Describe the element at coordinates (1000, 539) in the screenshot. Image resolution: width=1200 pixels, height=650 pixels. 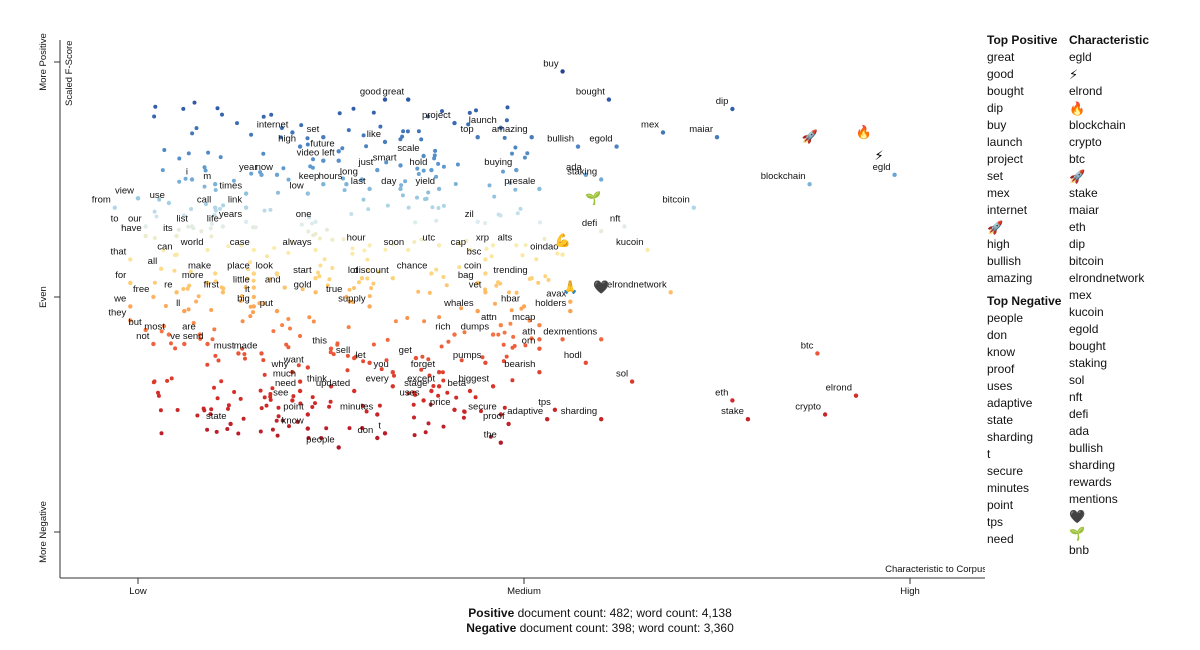
I see `term-need: need` at that location.